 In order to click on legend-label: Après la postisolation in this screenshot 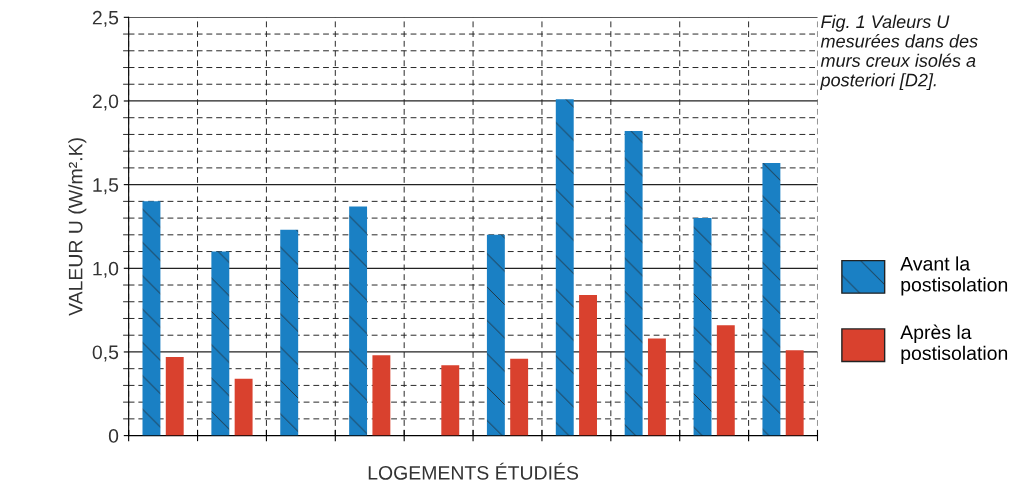, I will do `click(954, 344)`.